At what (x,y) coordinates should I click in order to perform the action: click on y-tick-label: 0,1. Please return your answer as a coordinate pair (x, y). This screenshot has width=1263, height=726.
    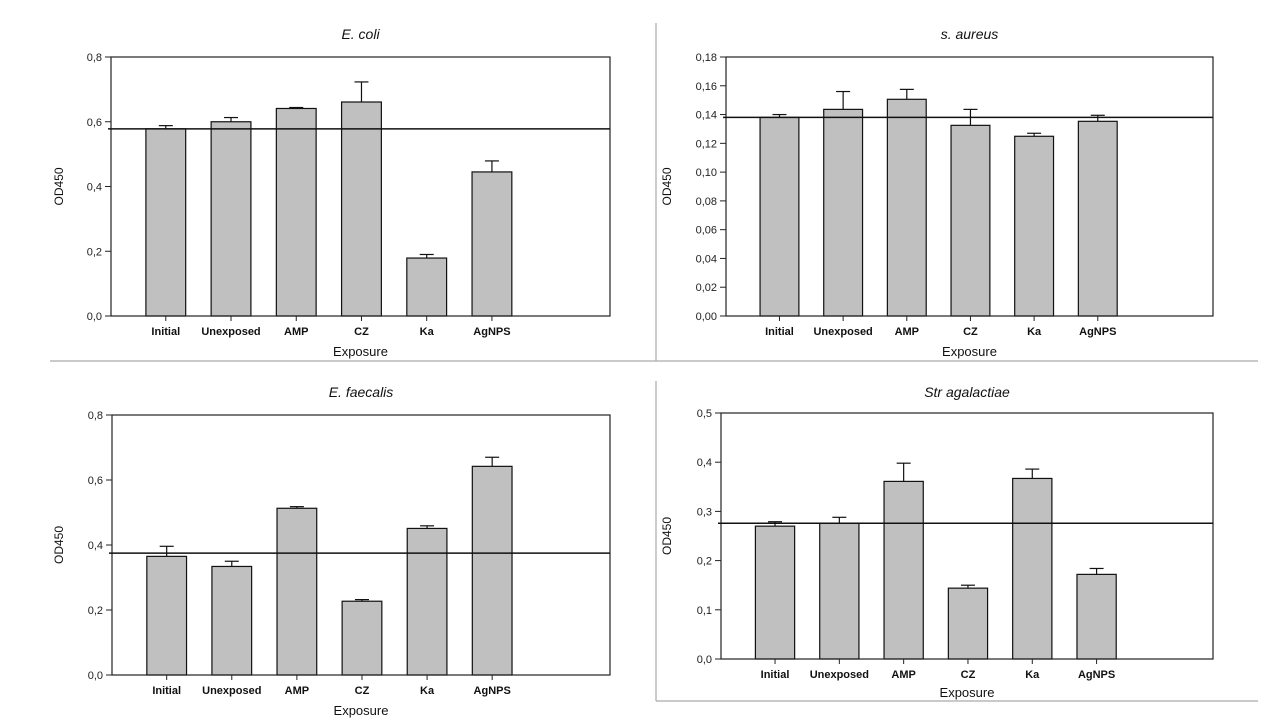
    Looking at the image, I should click on (704, 611).